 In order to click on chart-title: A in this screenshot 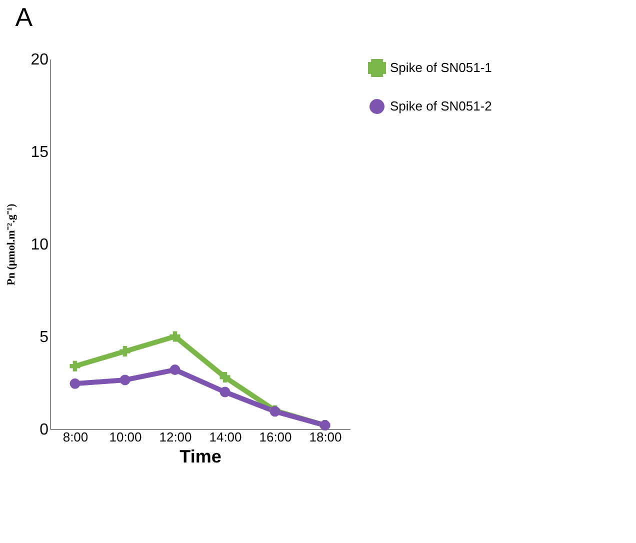, I will do `click(24, 17)`.